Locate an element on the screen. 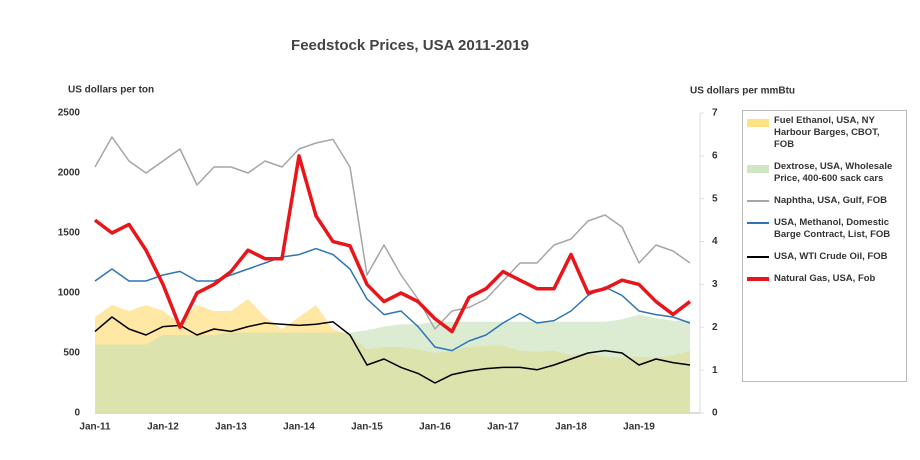 The image size is (920, 460). legend-label: Naphtha, USA, Gulf, FOB is located at coordinates (830, 200).